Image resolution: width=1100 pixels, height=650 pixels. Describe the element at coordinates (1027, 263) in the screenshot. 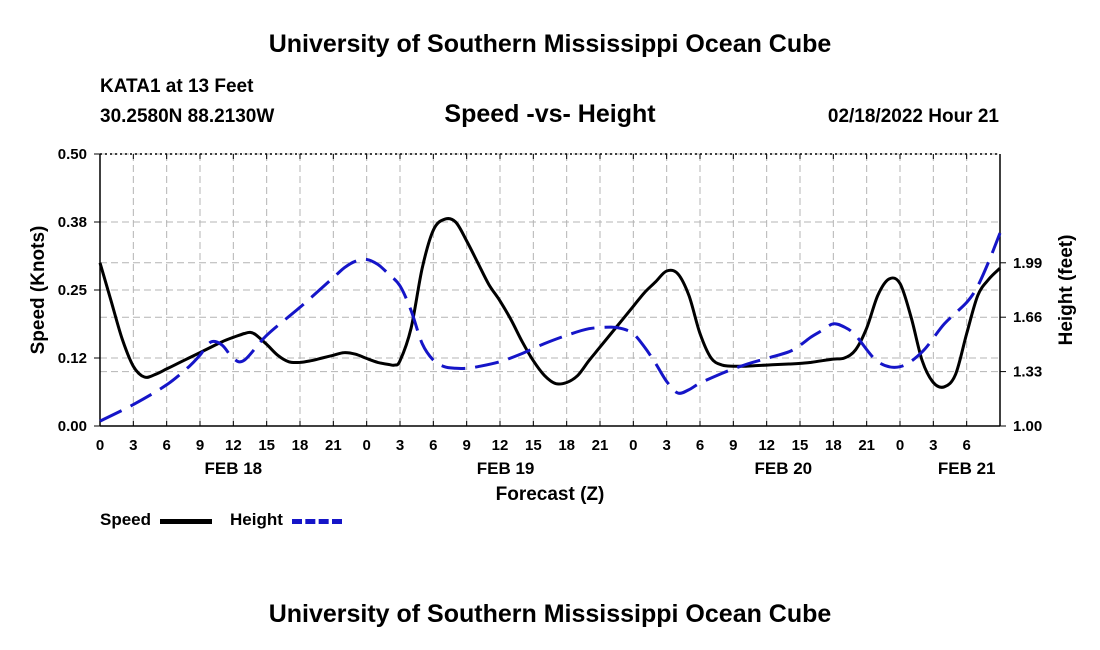

I see `y-tick-label-right: 1.99` at that location.